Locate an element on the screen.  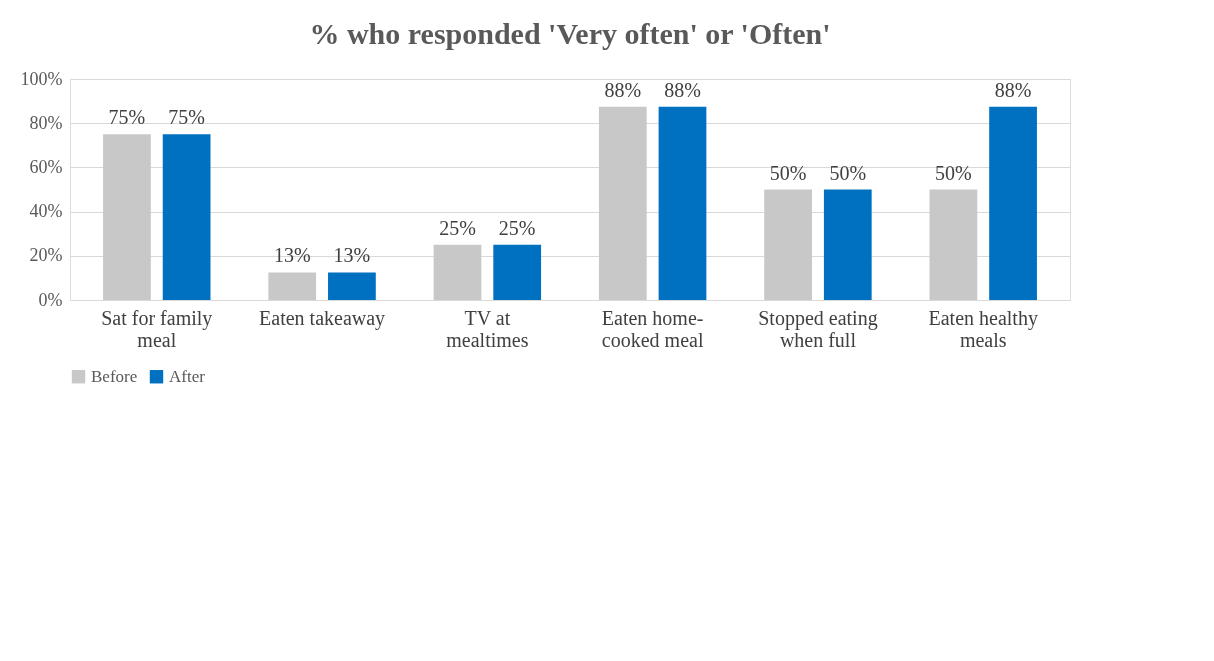
x-tick-label: Eaten healthy meals is located at coordinates (983, 328).